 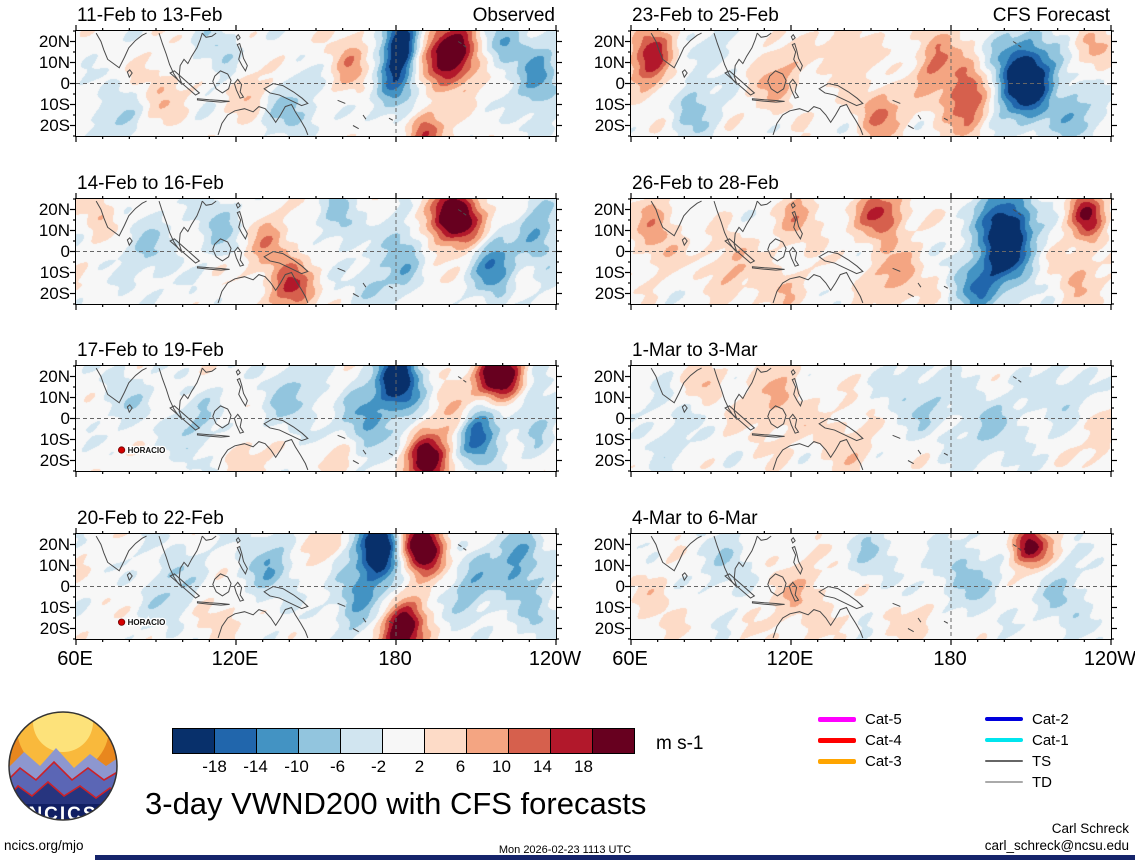 I want to click on legend-item-label: Cat-1, so click(x=1050, y=740).